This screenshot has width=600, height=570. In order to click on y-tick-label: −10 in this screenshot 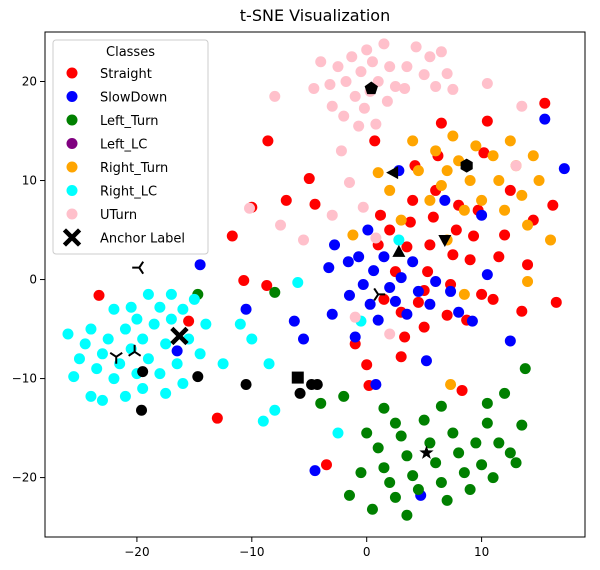, I will do `click(24, 379)`.